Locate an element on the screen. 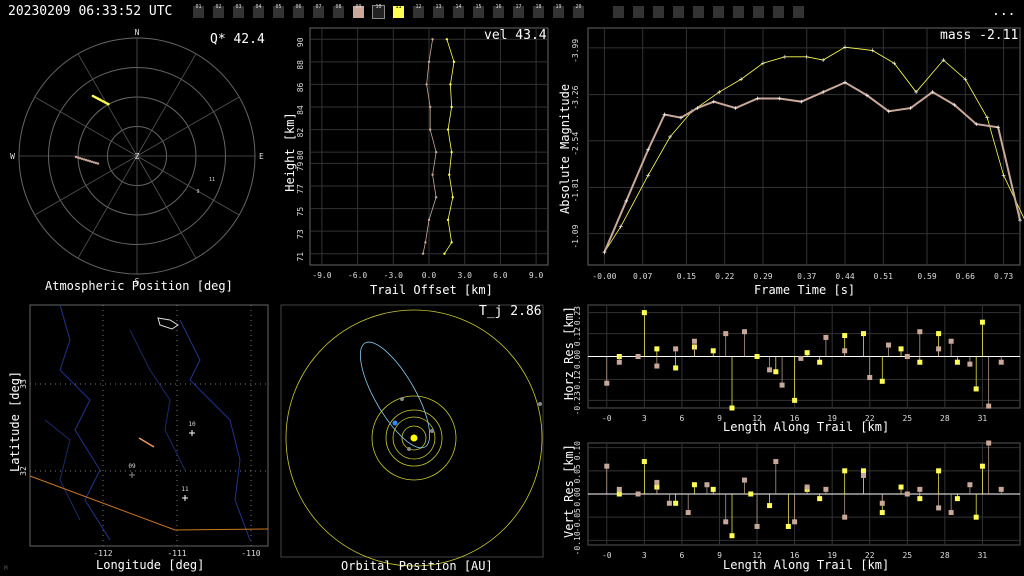  hres-xtick: 12 is located at coordinates (757, 418).